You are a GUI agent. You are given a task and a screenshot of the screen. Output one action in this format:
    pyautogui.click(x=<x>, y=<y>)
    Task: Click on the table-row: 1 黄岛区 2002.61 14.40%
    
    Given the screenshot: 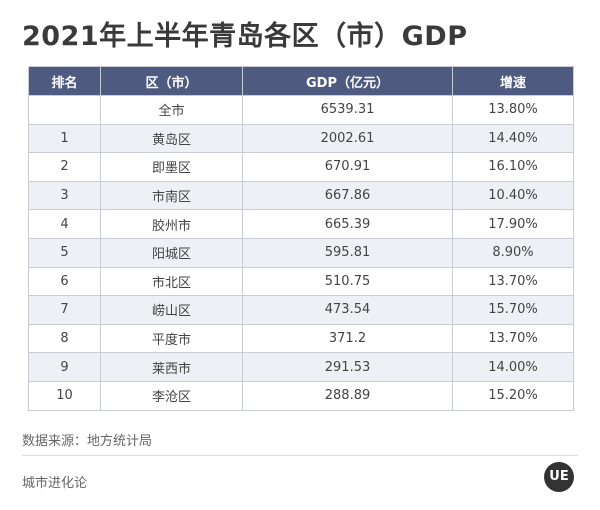 What is the action you would take?
    pyautogui.click(x=301, y=138)
    